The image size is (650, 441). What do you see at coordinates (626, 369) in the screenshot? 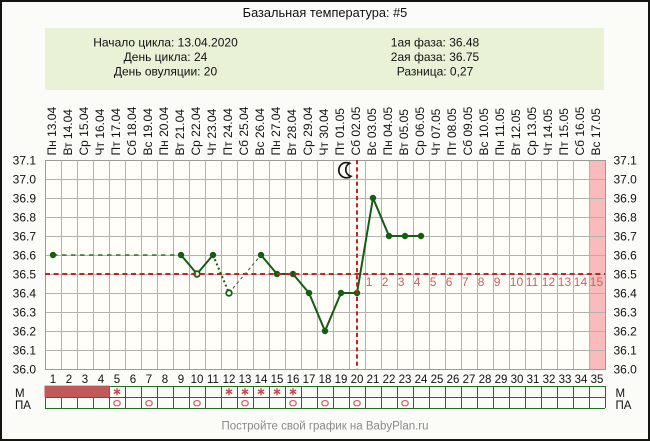
I see `svg-text: 36.0` at bounding box center [626, 369].